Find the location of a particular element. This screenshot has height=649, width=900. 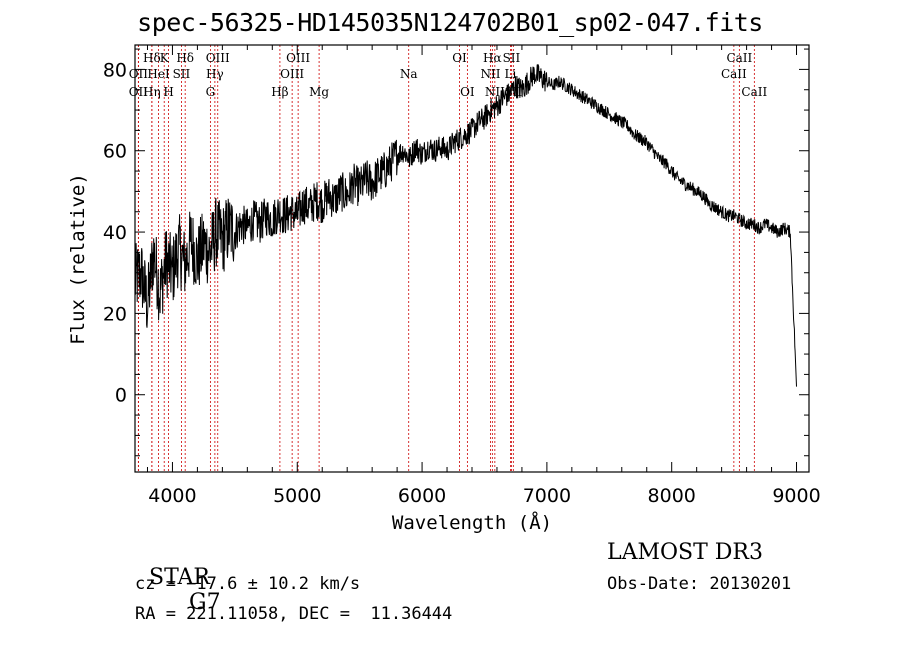

line-label: Li is located at coordinates (511, 74).